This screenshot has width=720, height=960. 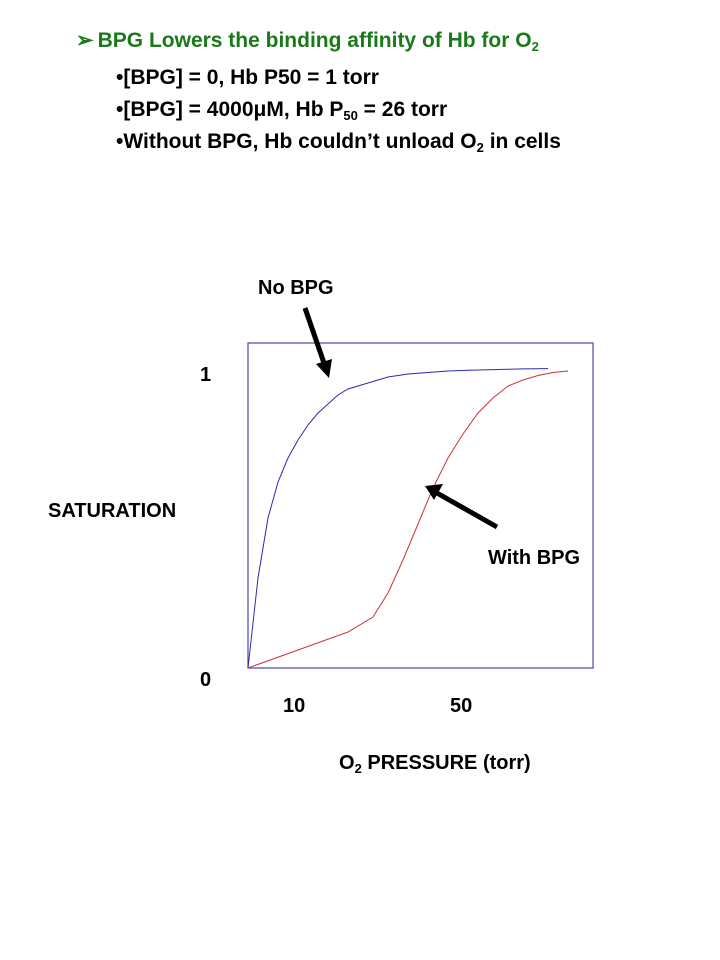 I want to click on bullet-3-text-a: Without BPG, Hb couldn’t unload O, so click(x=300, y=141).